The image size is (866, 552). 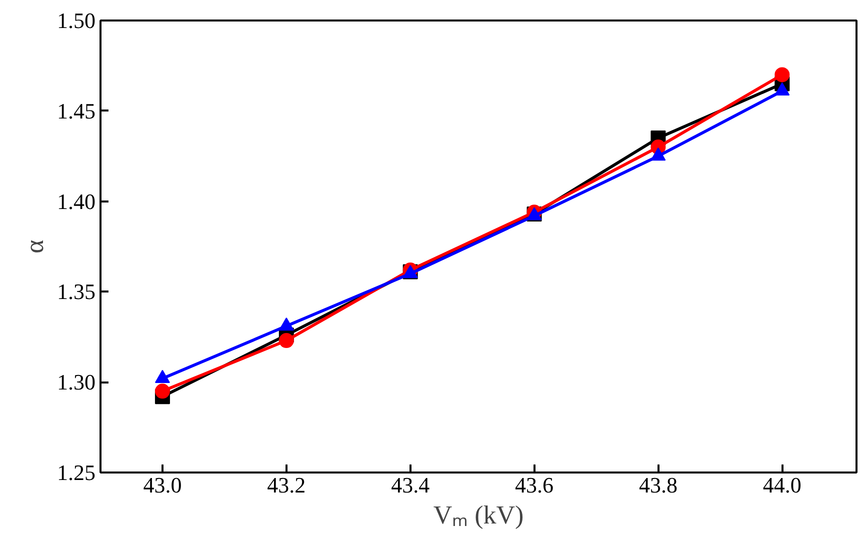 What do you see at coordinates (534, 485) in the screenshot?
I see `x-tick-label: 43.6` at bounding box center [534, 485].